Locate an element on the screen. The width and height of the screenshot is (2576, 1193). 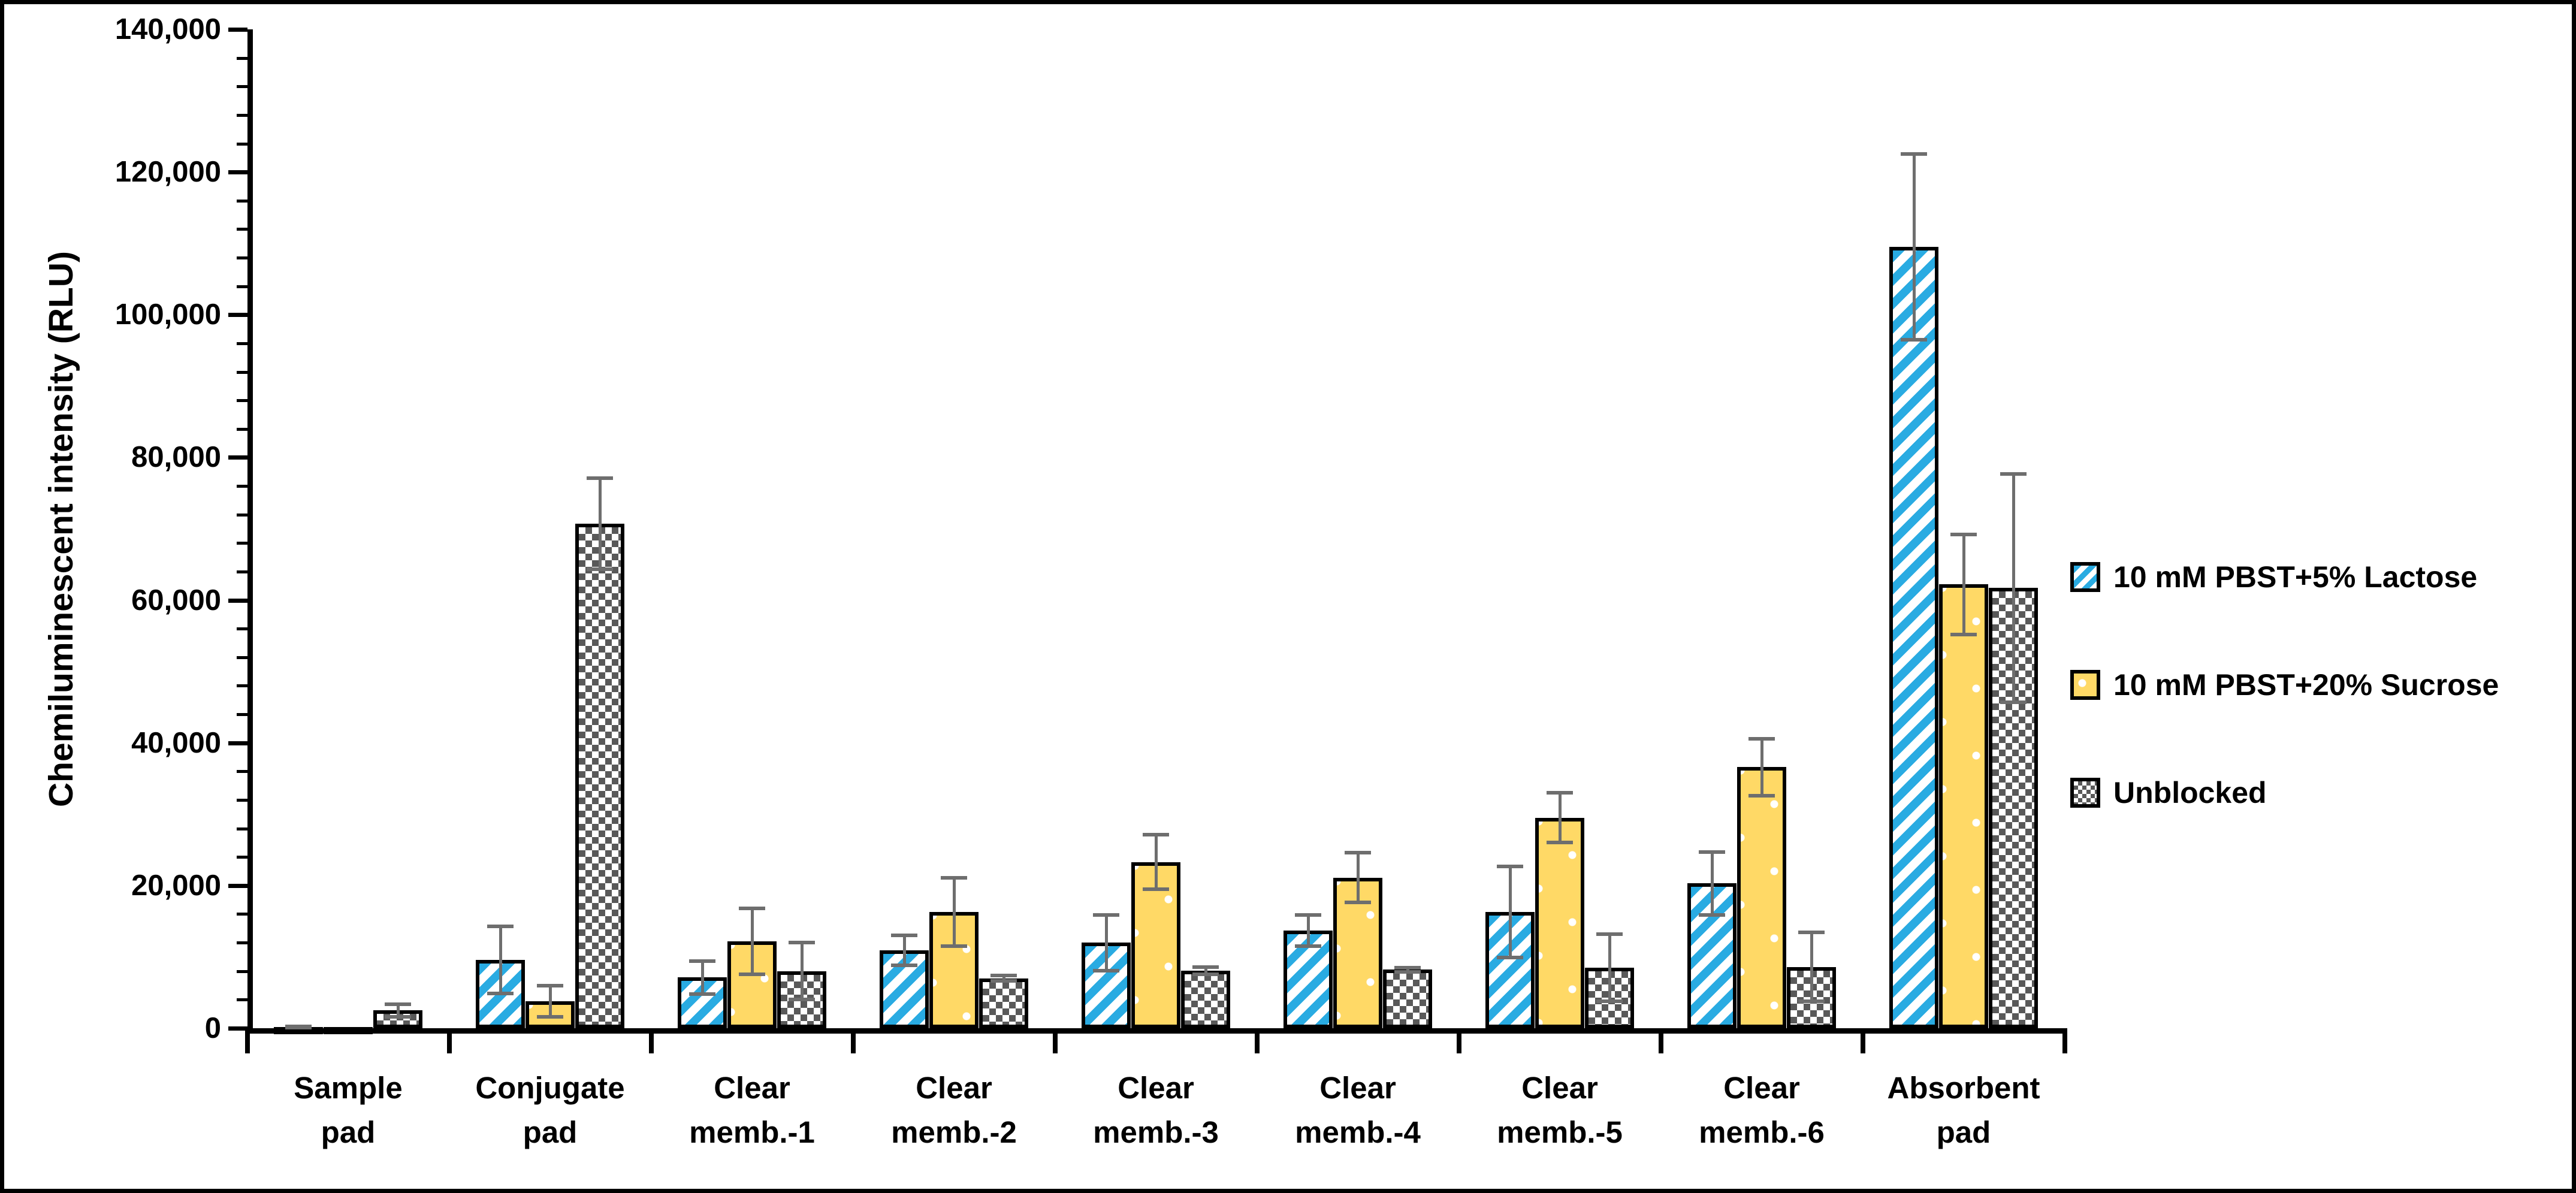
legend-swatch-lactose-icon is located at coordinates (2085, 577).